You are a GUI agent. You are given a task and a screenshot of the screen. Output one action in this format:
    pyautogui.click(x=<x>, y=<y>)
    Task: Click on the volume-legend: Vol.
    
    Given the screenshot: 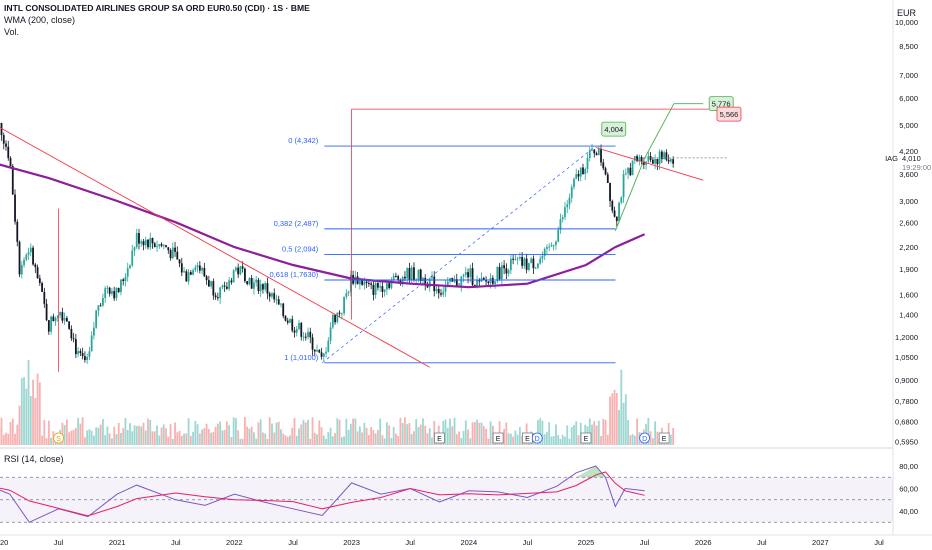 What is the action you would take?
    pyautogui.click(x=12, y=32)
    